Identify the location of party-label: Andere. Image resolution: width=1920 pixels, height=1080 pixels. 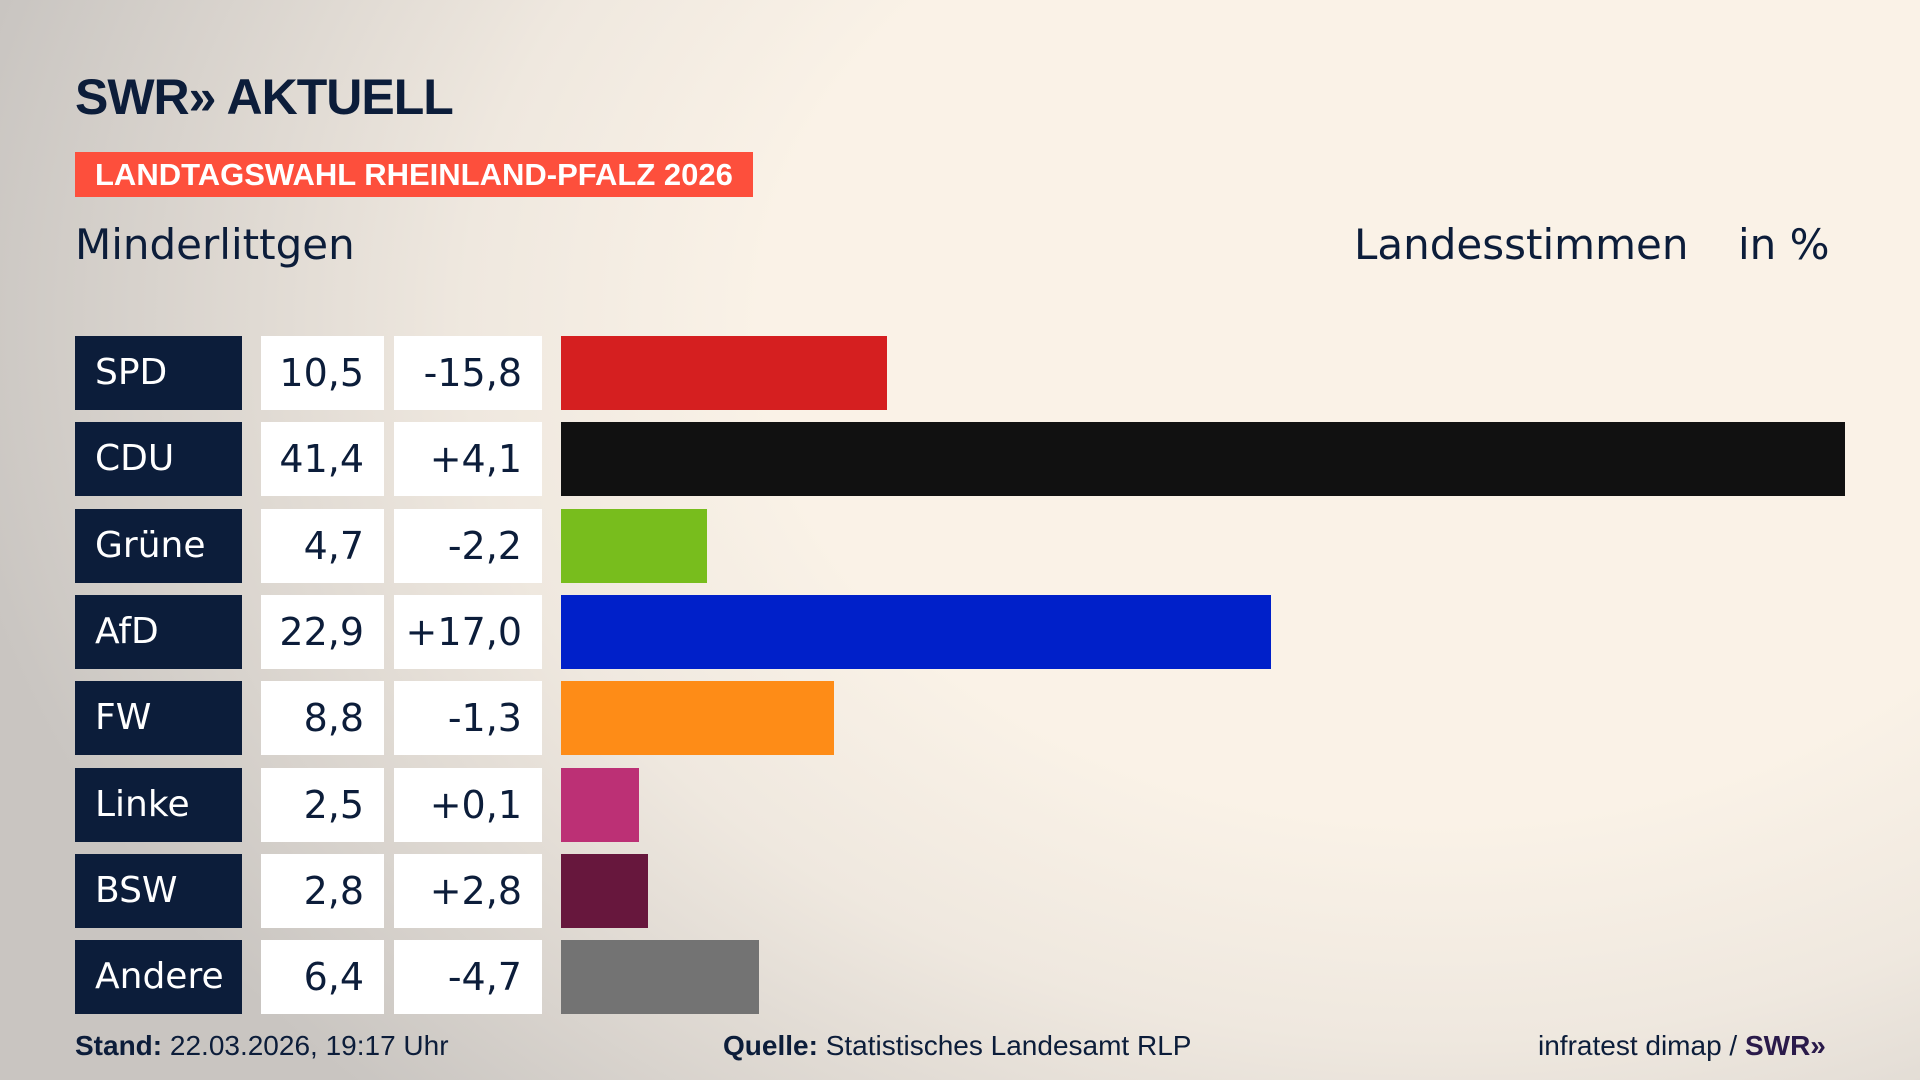
(158, 977).